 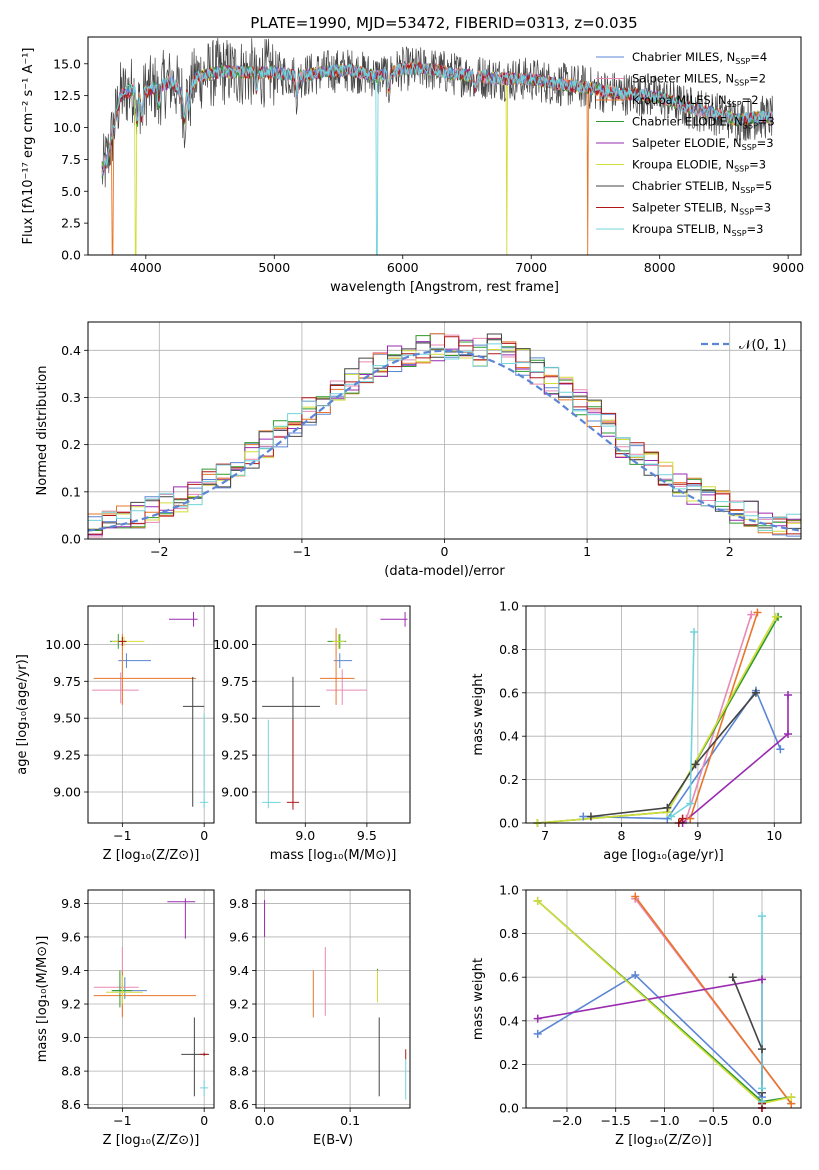 I want to click on y-tick-label: 10.00, so click(x=63, y=644).